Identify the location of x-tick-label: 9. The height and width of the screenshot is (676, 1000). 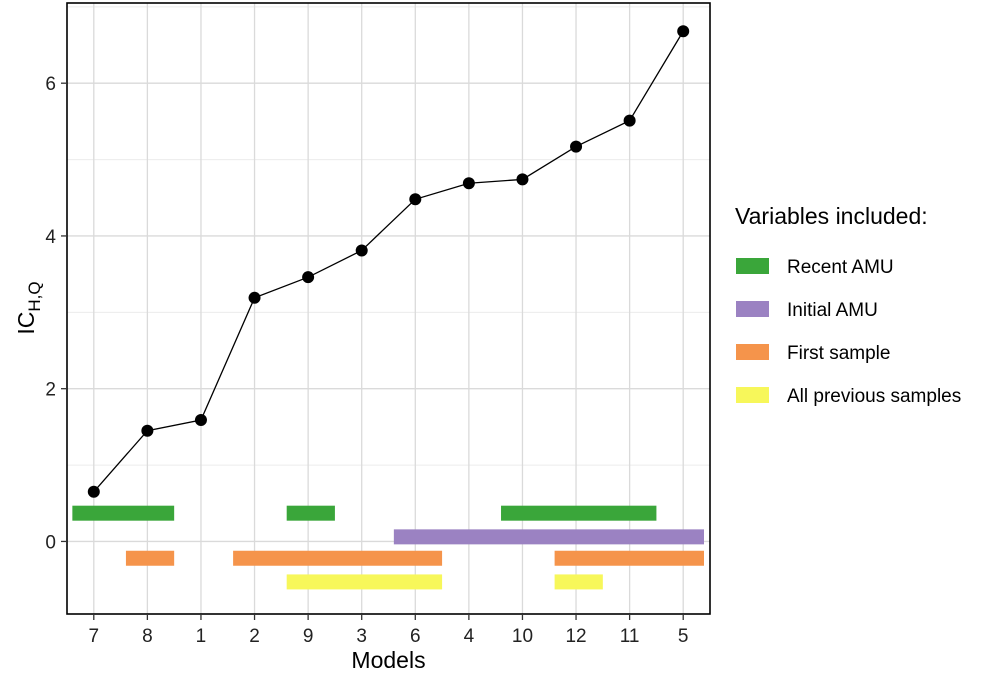
(308, 636).